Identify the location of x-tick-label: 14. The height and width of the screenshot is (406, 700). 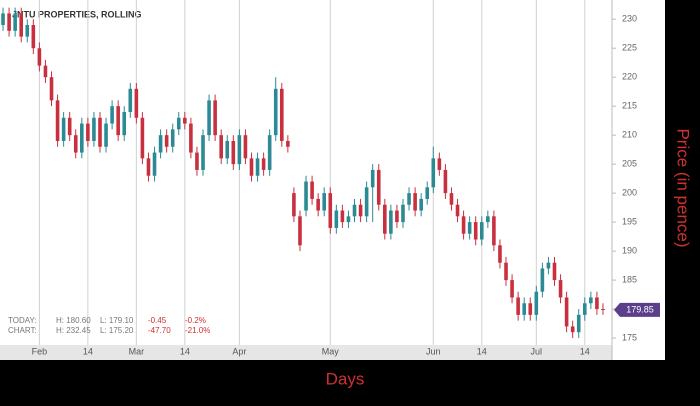
(585, 351).